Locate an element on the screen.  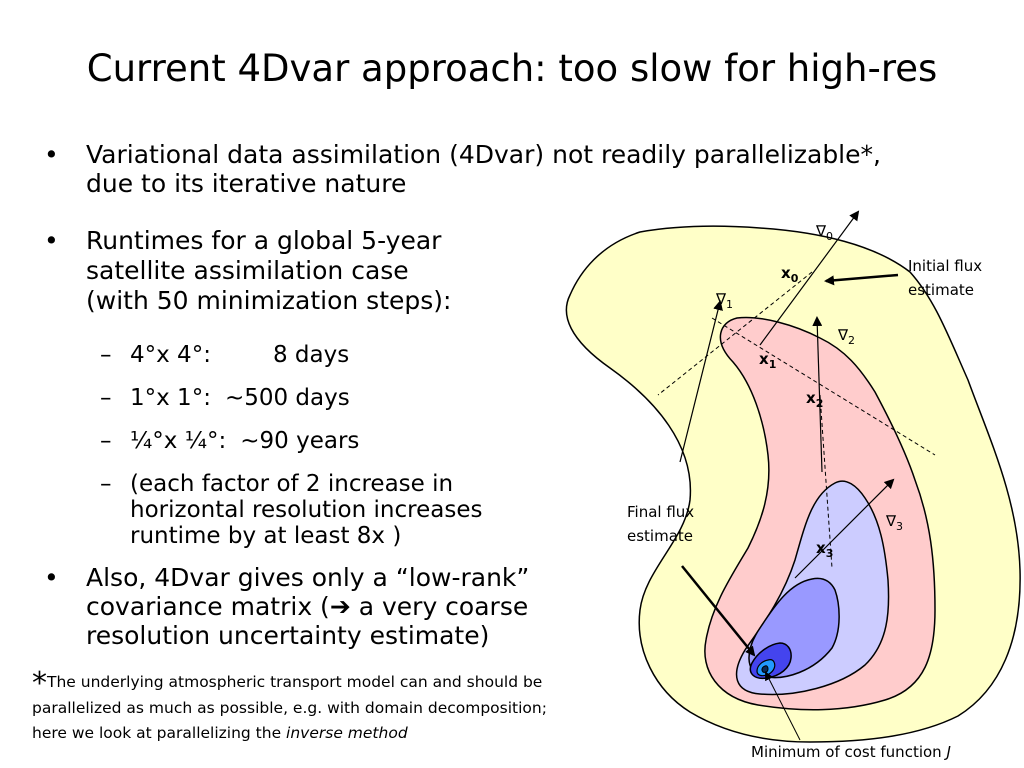
runtime-resolution: ¼°x ¼°: is located at coordinates (178, 441).